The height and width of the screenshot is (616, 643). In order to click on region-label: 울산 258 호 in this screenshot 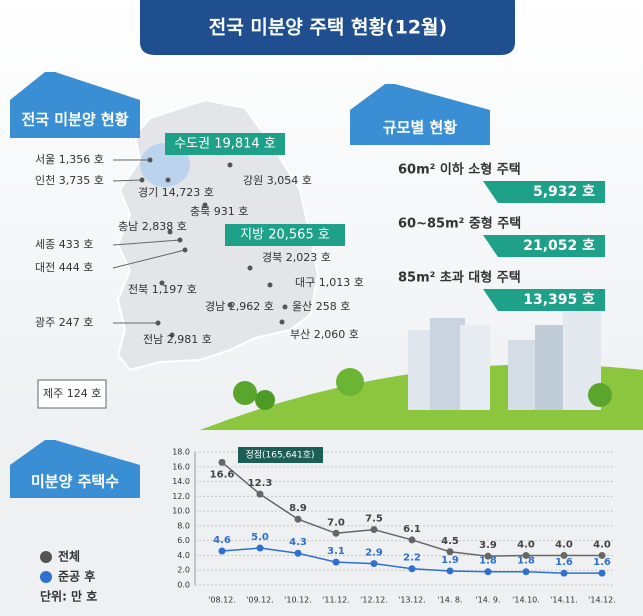, I will do `click(321, 306)`.